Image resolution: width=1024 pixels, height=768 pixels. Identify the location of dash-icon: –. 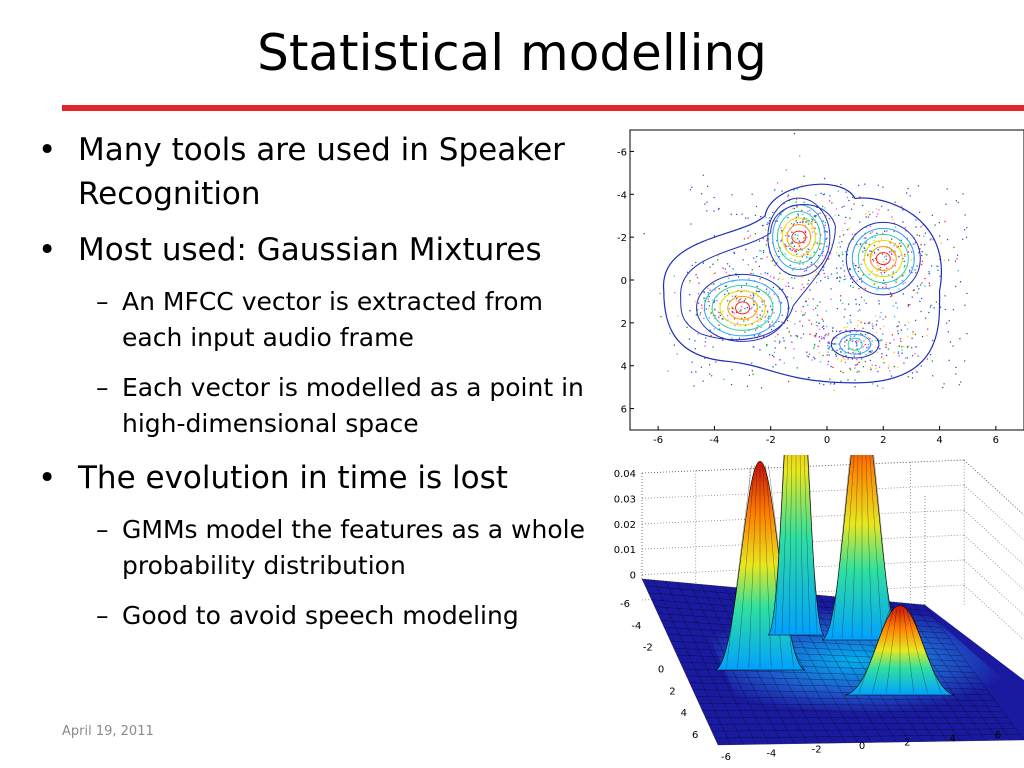
(102, 615).